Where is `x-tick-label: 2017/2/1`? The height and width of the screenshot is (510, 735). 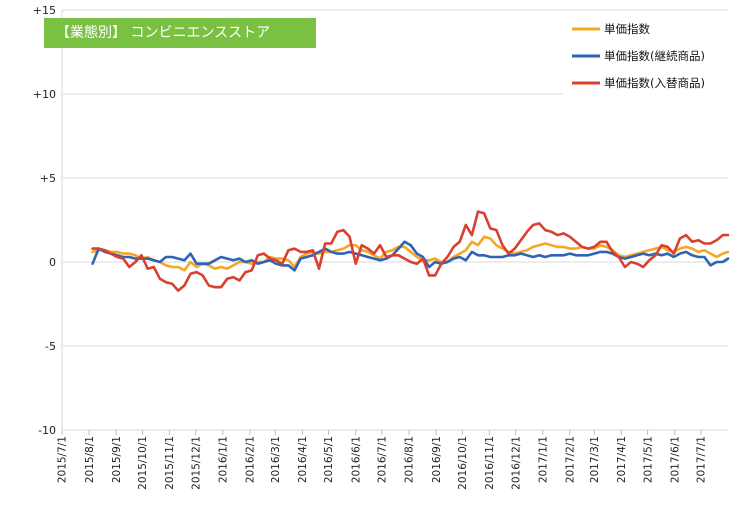 x-tick-label: 2017/2/1 is located at coordinates (570, 459).